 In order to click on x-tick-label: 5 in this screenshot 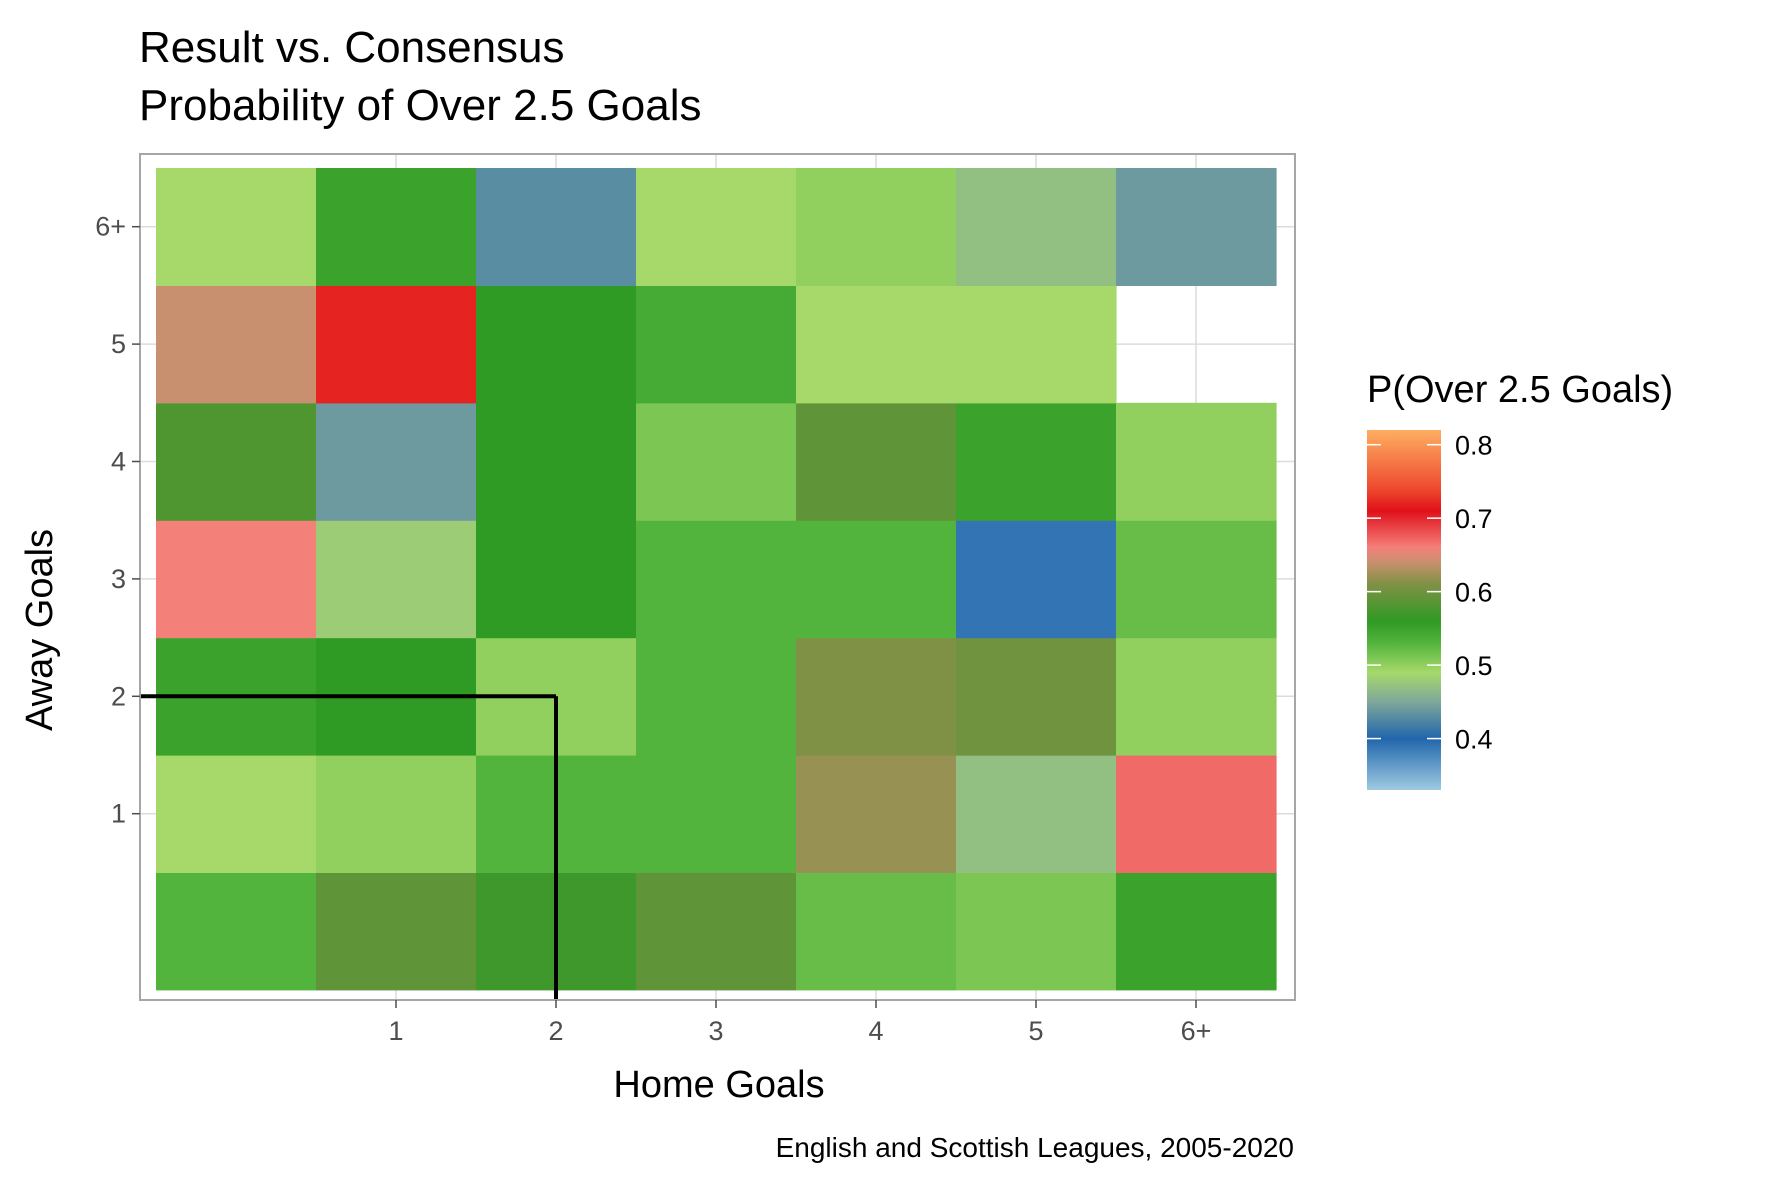, I will do `click(1035, 1031)`.